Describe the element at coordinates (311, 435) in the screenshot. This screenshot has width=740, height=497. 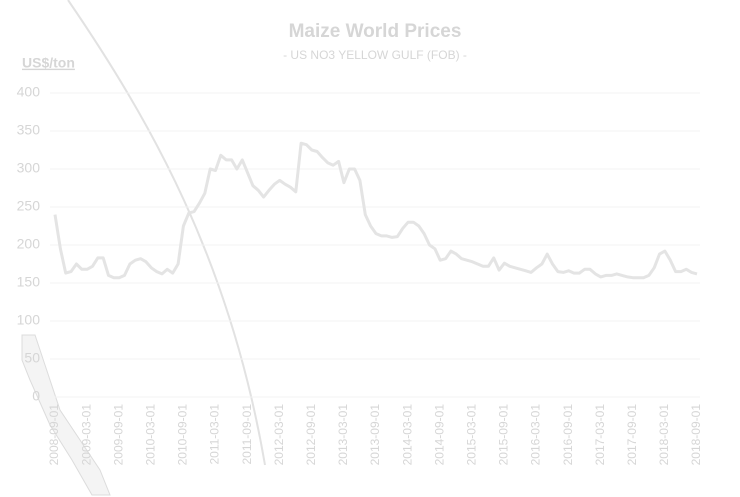
I see `x-tick-label: 2012-09-01` at that location.